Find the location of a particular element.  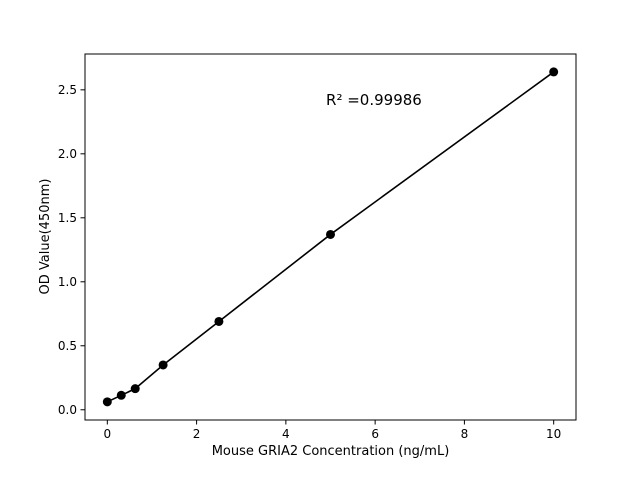

r-squared-annotation: R² =0.99986 is located at coordinates (374, 100).